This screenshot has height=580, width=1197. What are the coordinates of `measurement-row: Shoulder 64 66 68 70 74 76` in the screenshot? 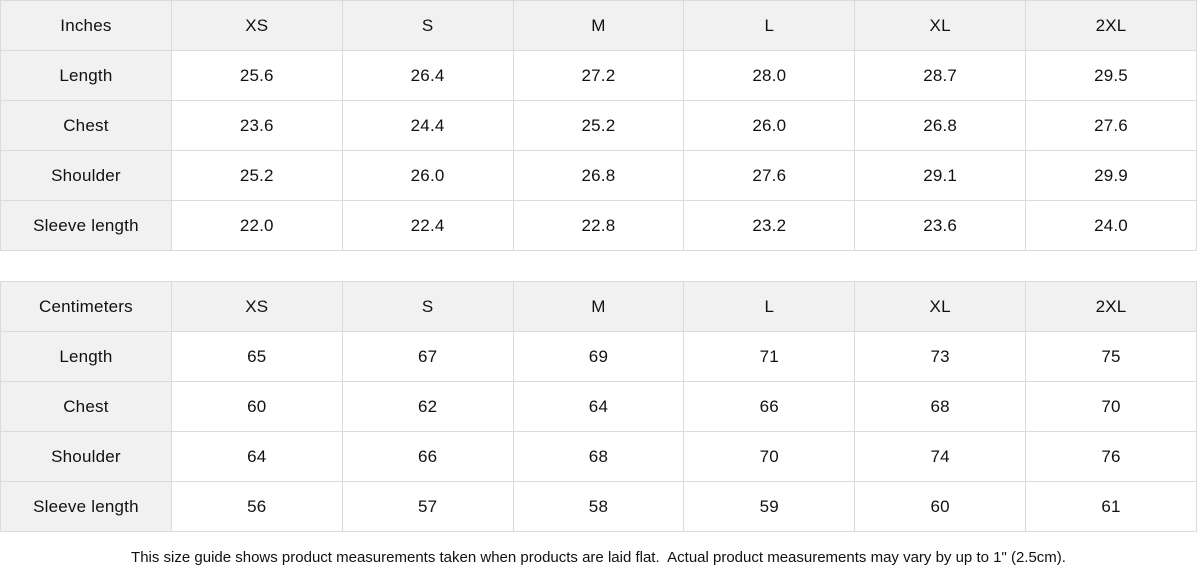 It's located at (598, 456).